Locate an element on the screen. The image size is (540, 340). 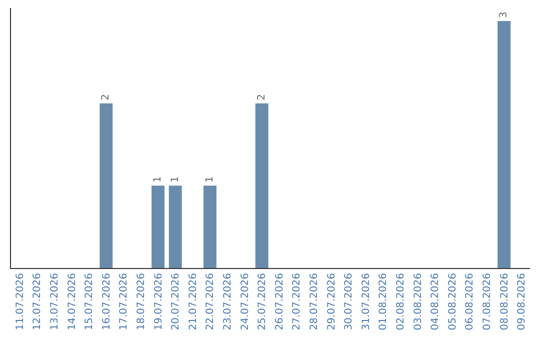
data-label: 3 is located at coordinates (504, 15).